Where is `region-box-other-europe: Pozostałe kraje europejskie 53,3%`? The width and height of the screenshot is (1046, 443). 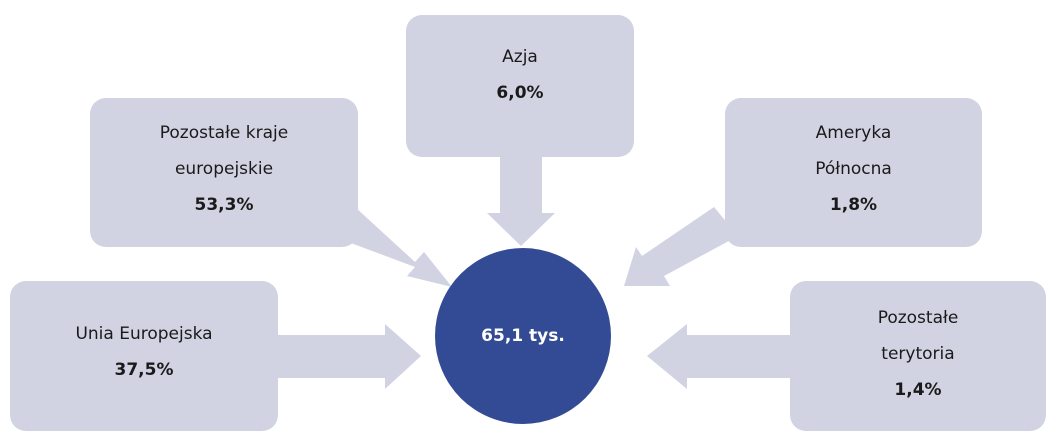 region-box-other-europe: Pozostałe kraje europejskie 53,3% is located at coordinates (224, 172).